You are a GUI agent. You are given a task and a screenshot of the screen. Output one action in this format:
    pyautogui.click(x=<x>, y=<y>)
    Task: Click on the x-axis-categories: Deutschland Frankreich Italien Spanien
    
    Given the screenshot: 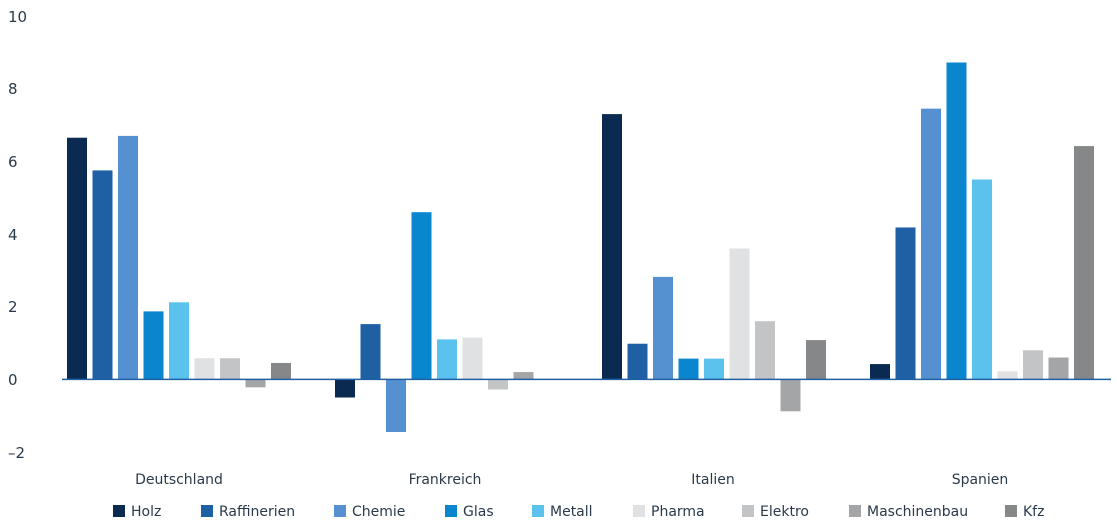 What is the action you would take?
    pyautogui.click(x=571, y=480)
    